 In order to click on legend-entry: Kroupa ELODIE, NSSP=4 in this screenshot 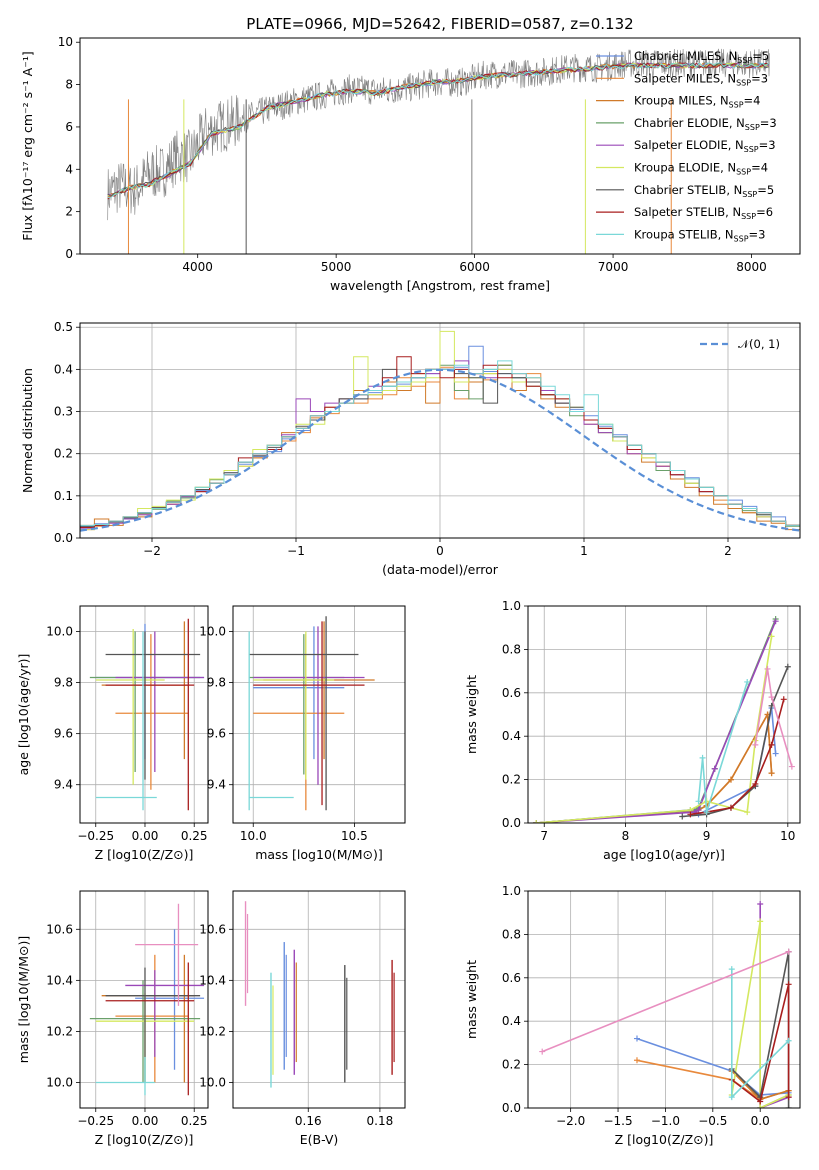, I will do `click(701, 169)`.